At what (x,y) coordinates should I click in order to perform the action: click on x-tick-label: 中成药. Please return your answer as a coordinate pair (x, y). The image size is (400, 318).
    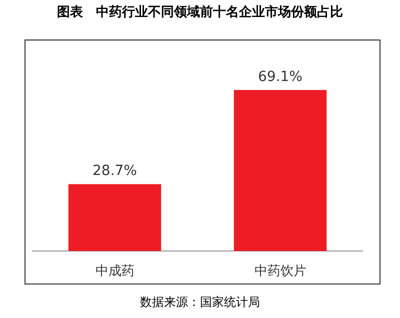
    Looking at the image, I should click on (114, 271).